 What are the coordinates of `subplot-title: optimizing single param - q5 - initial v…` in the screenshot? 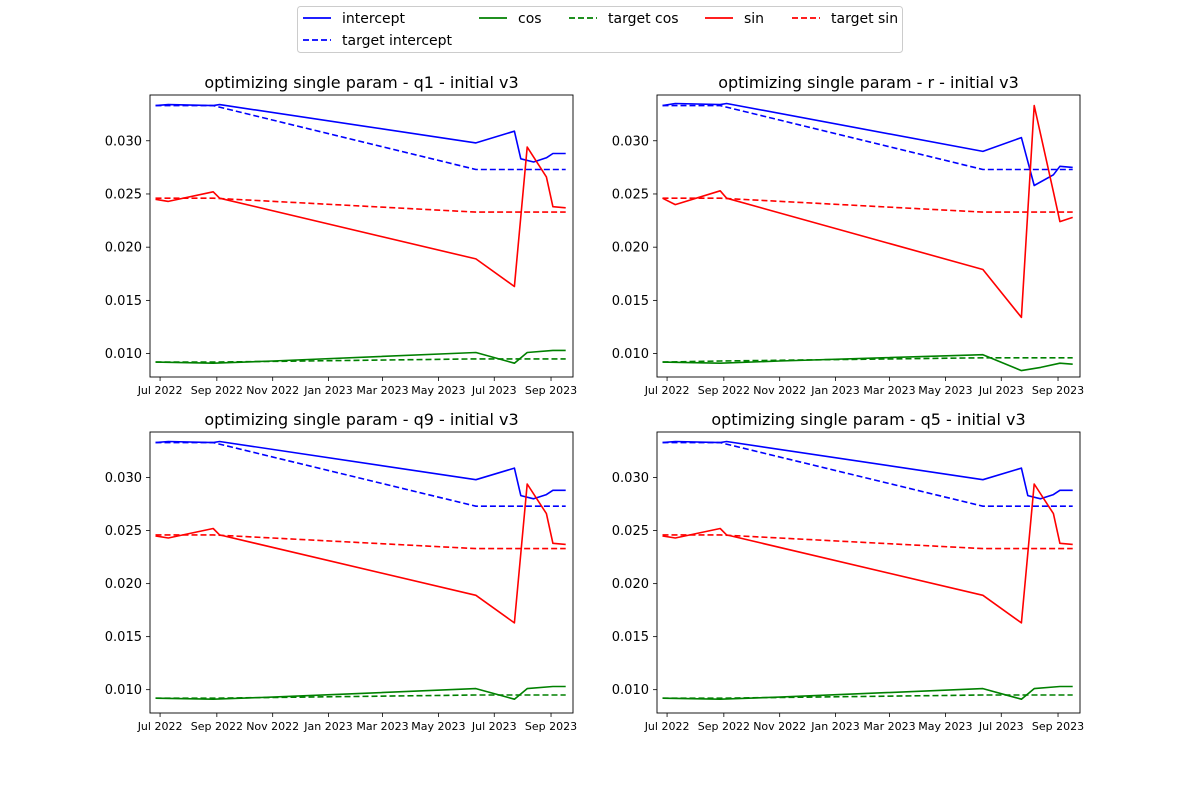 It's located at (868, 419).